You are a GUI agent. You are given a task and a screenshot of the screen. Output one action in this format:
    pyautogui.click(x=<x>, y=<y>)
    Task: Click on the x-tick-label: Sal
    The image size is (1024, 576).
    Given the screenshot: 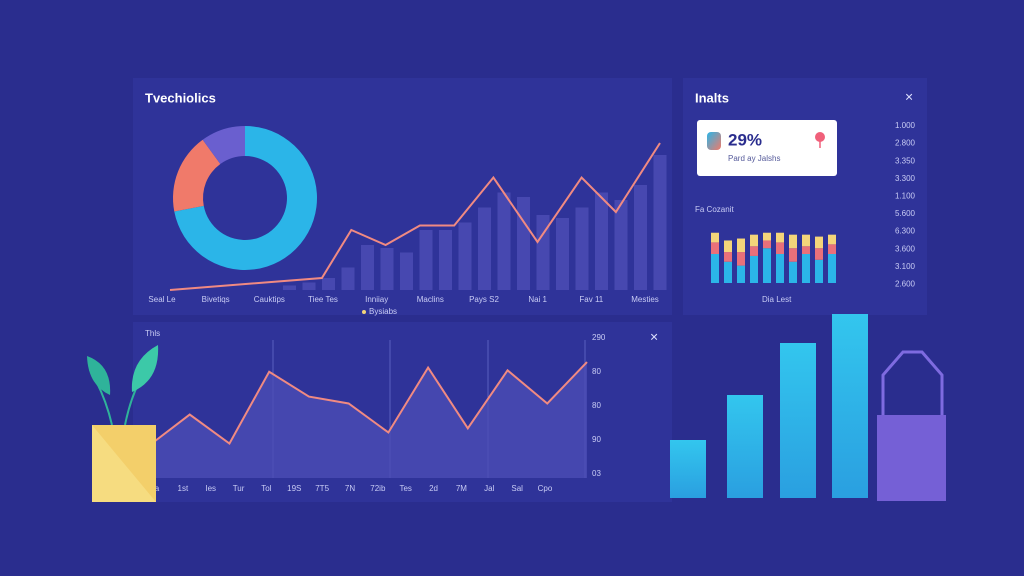 What is the action you would take?
    pyautogui.click(x=517, y=488)
    